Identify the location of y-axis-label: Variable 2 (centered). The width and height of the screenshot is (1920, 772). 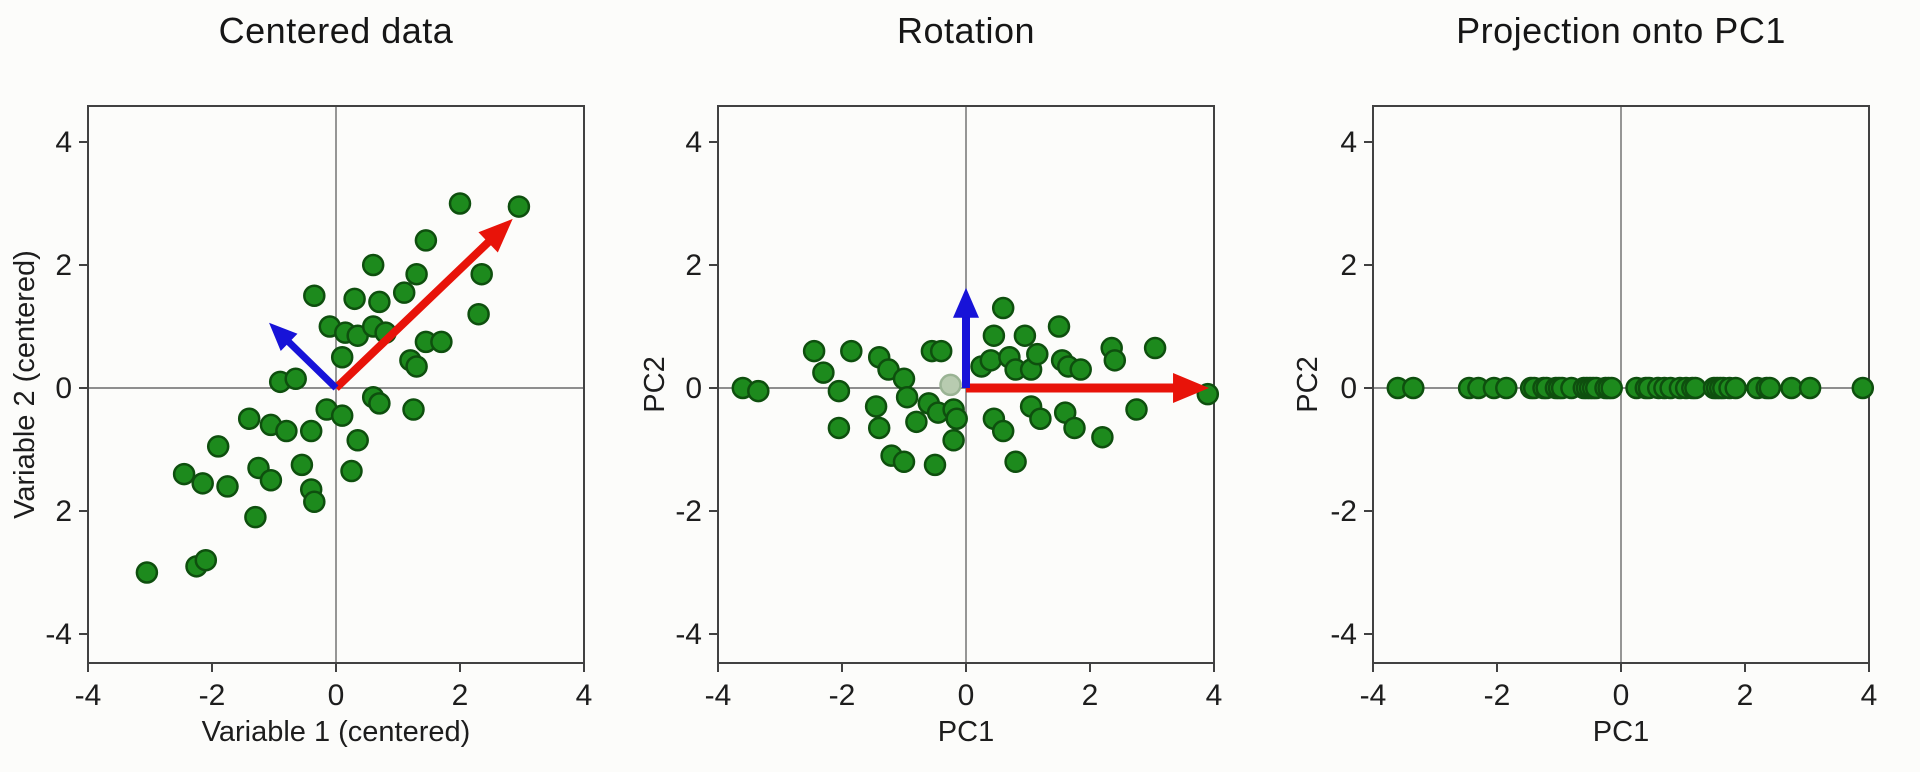
(25, 384).